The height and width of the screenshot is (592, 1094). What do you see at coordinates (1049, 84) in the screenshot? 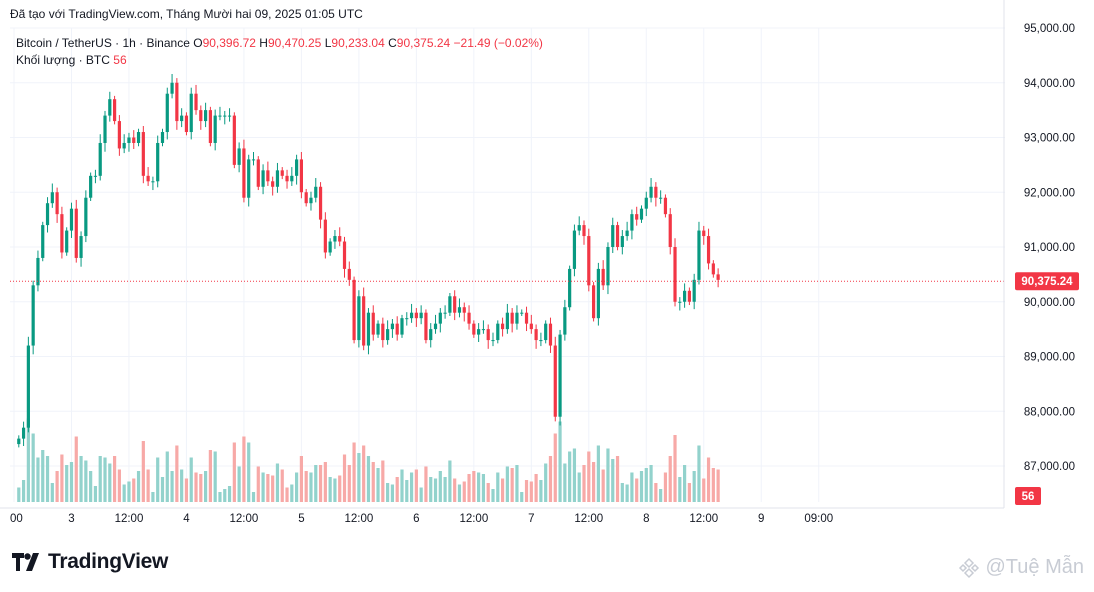
I see `y-tick-label: 94,000.00` at bounding box center [1049, 84].